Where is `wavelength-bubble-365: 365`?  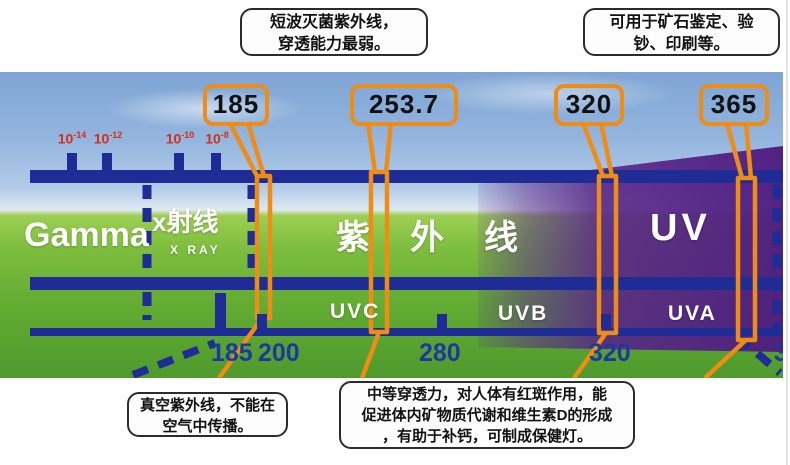
wavelength-bubble-365: 365 is located at coordinates (734, 105).